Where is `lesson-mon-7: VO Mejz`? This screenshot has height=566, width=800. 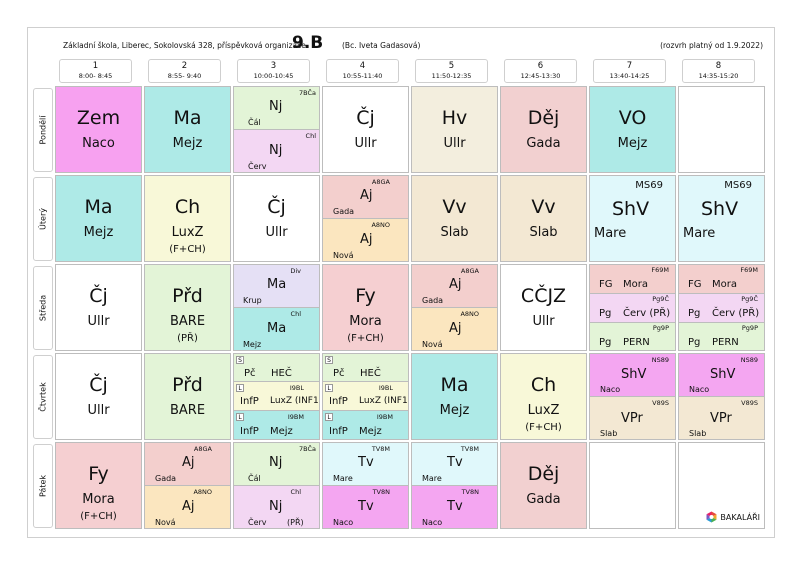 lesson-mon-7: VO Mejz is located at coordinates (632, 129).